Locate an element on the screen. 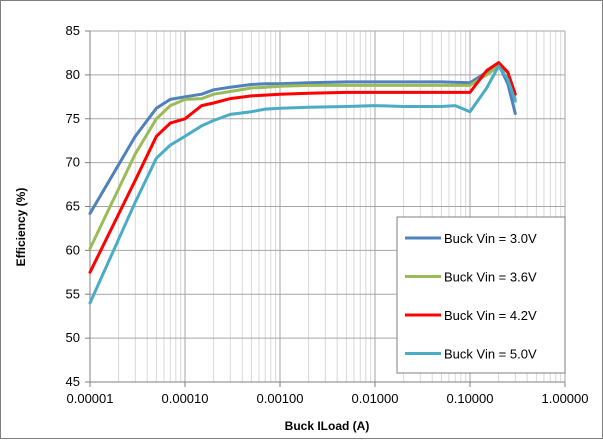 The width and height of the screenshot is (603, 443). y-tick-label: 75 is located at coordinates (73, 118).